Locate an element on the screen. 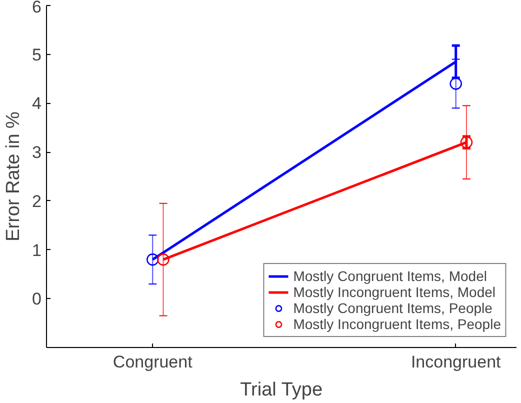  x-tick-label: Congruent is located at coordinates (152, 362).